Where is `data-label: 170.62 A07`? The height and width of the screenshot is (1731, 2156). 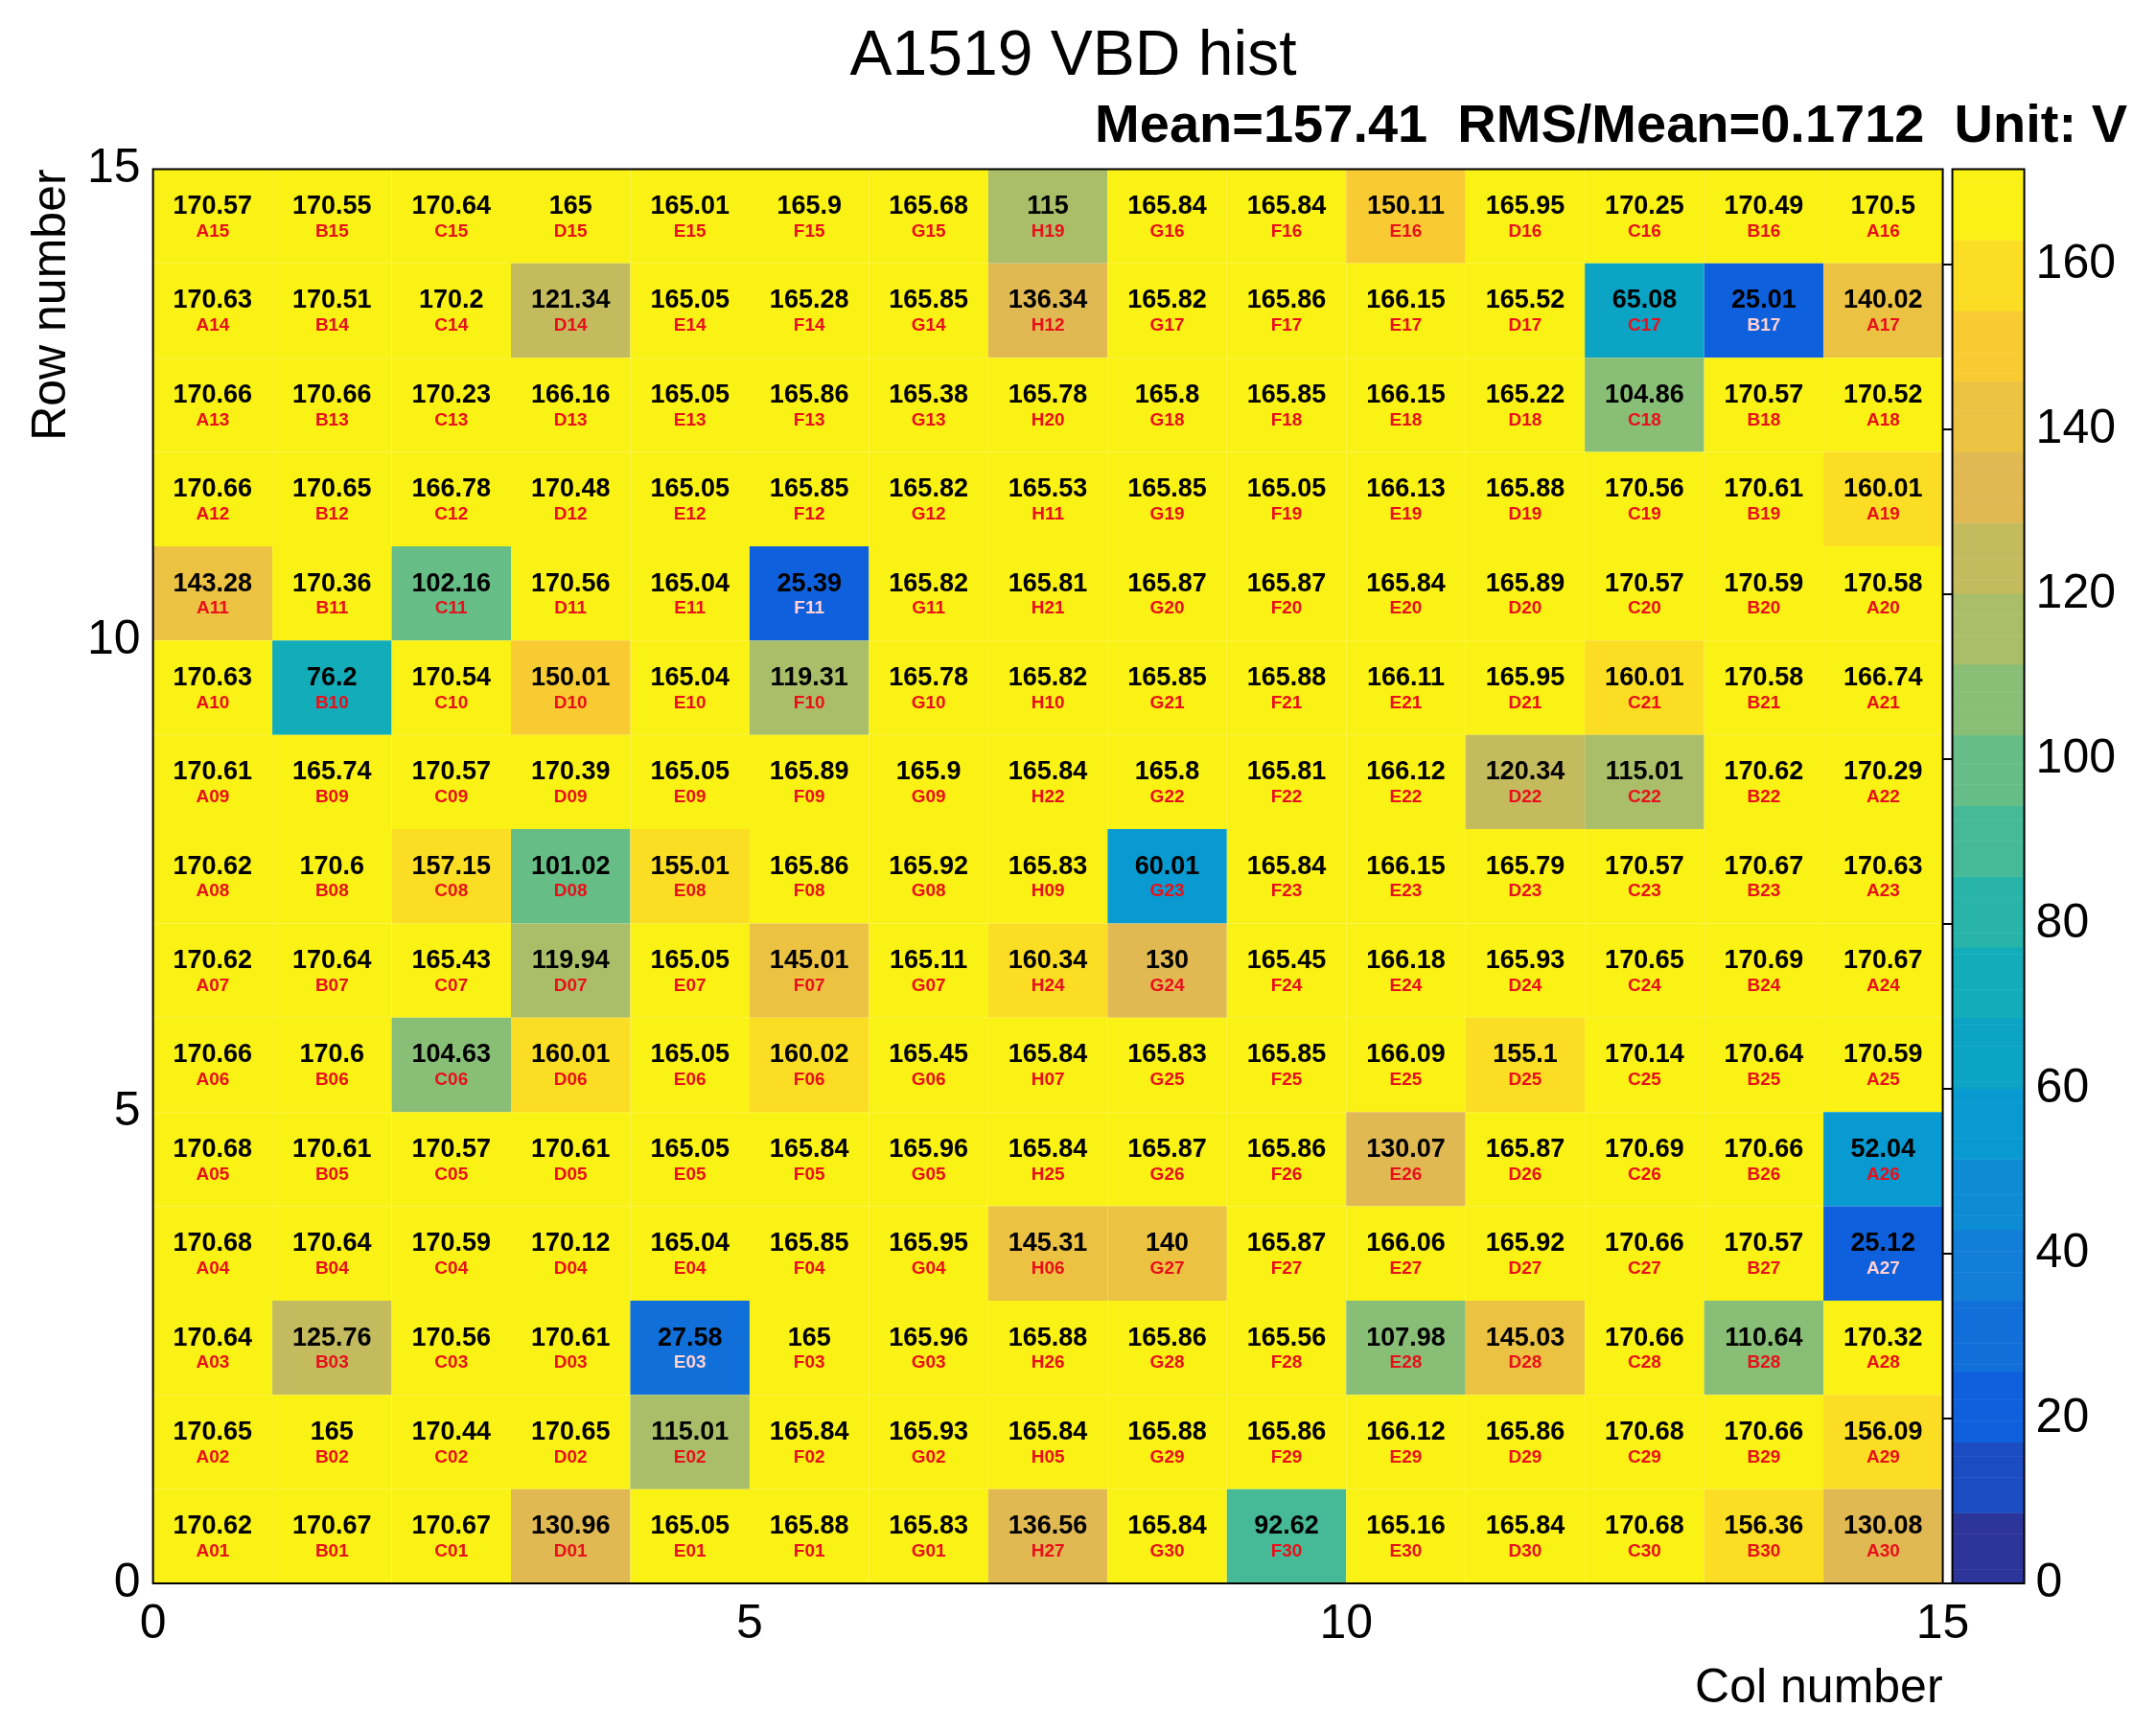 data-label: 170.62 A07 is located at coordinates (213, 970).